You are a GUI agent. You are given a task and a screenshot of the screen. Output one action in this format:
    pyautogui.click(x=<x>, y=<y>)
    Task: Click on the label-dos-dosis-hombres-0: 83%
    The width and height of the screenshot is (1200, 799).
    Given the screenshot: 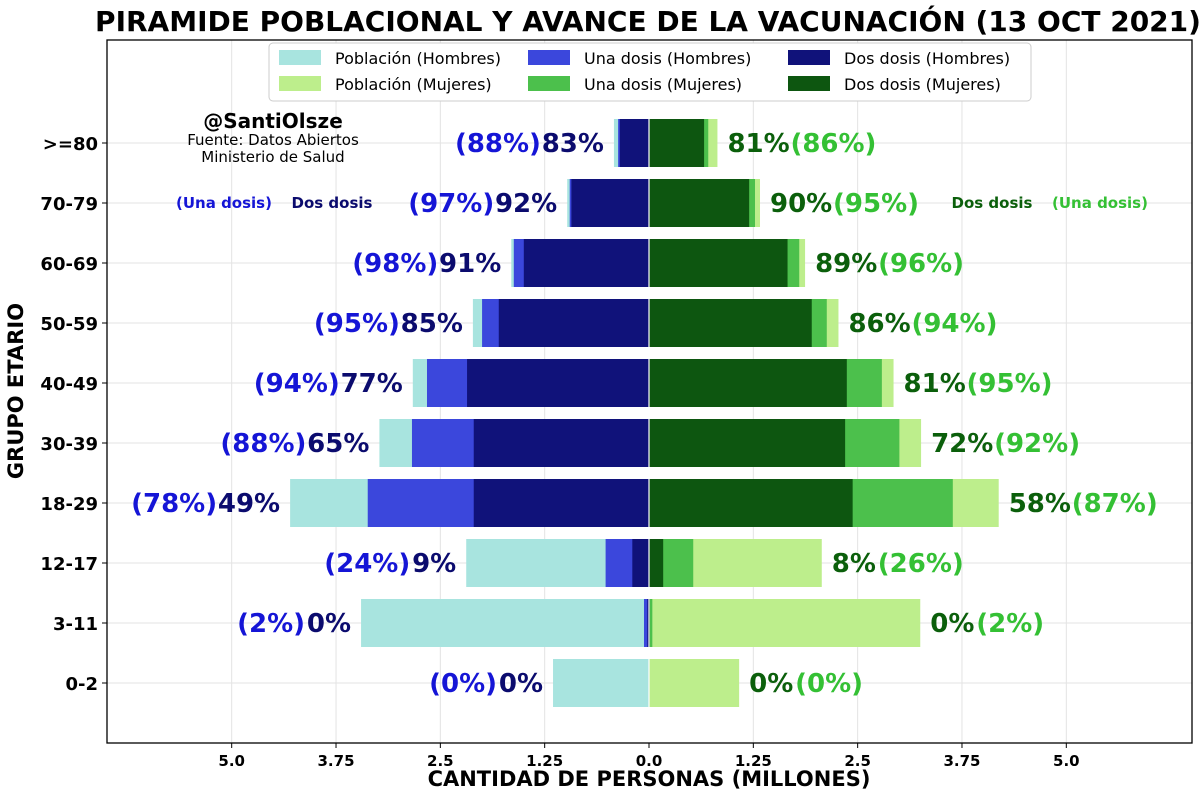 What is the action you would take?
    pyautogui.click(x=573, y=144)
    